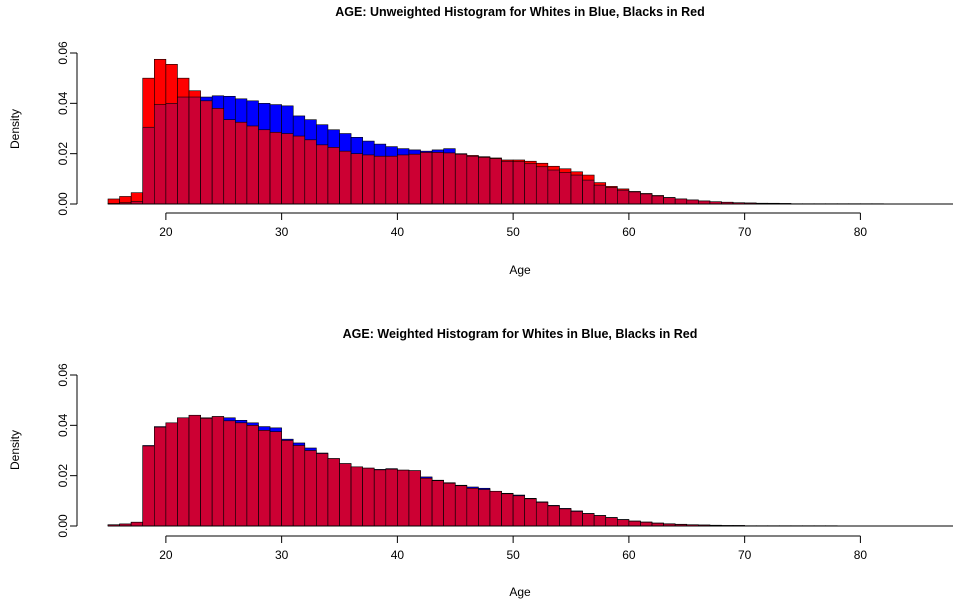  What do you see at coordinates (629, 555) in the screenshot?
I see `x-tick-label: 60` at bounding box center [629, 555].